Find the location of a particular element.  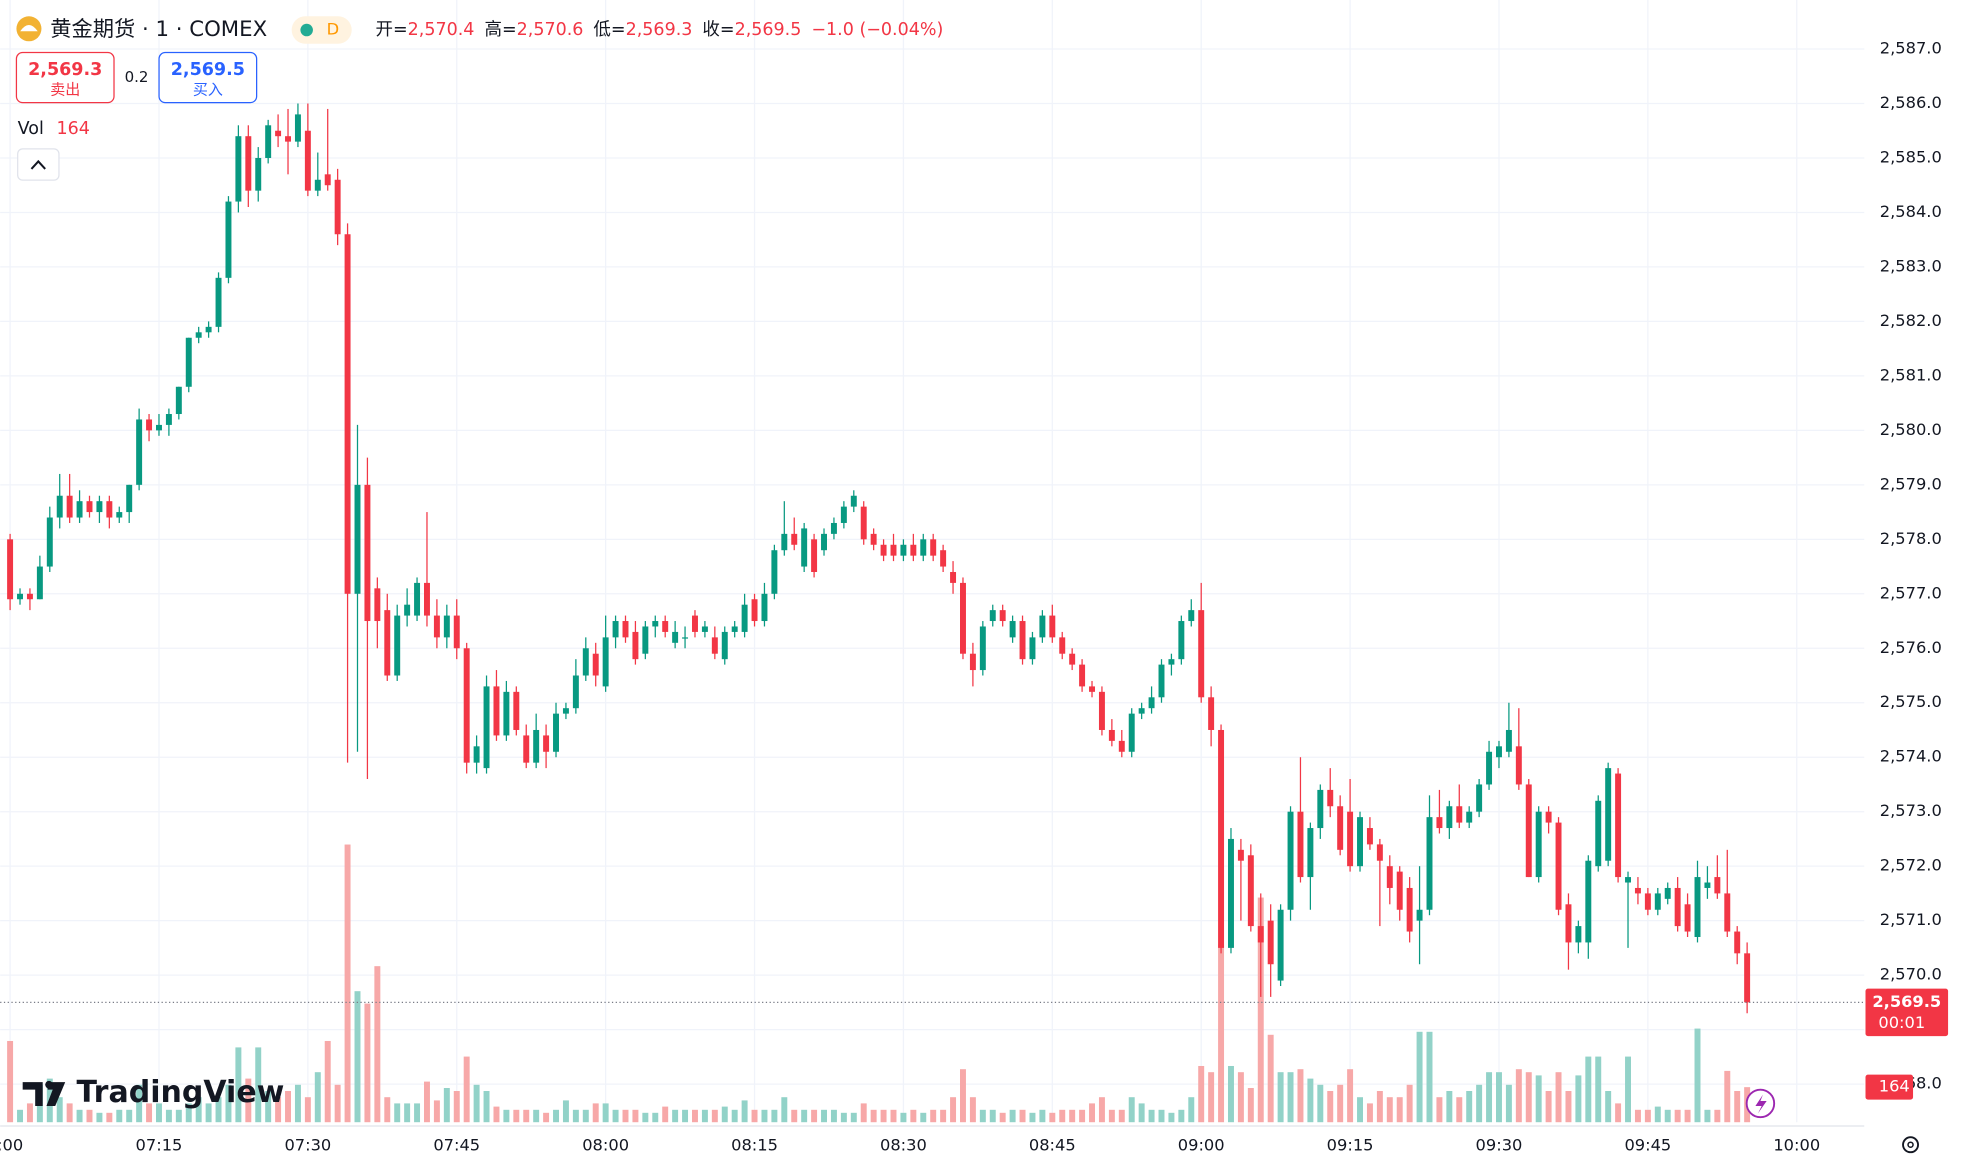

collapse-icon is located at coordinates (38, 164).